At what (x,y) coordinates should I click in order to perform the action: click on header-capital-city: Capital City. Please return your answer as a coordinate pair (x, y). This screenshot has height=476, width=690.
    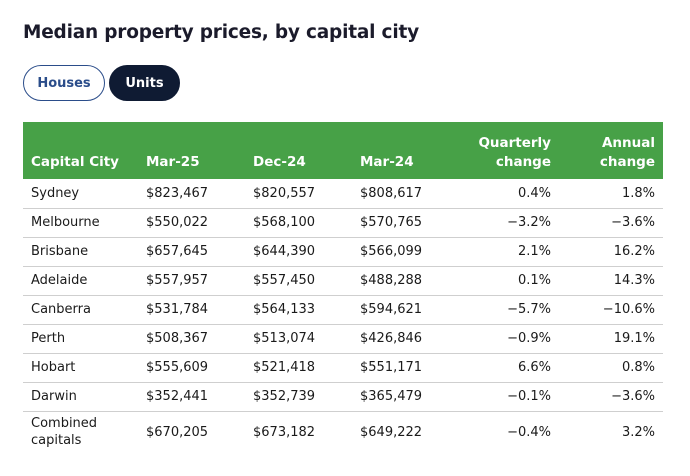
    Looking at the image, I should click on (80, 150).